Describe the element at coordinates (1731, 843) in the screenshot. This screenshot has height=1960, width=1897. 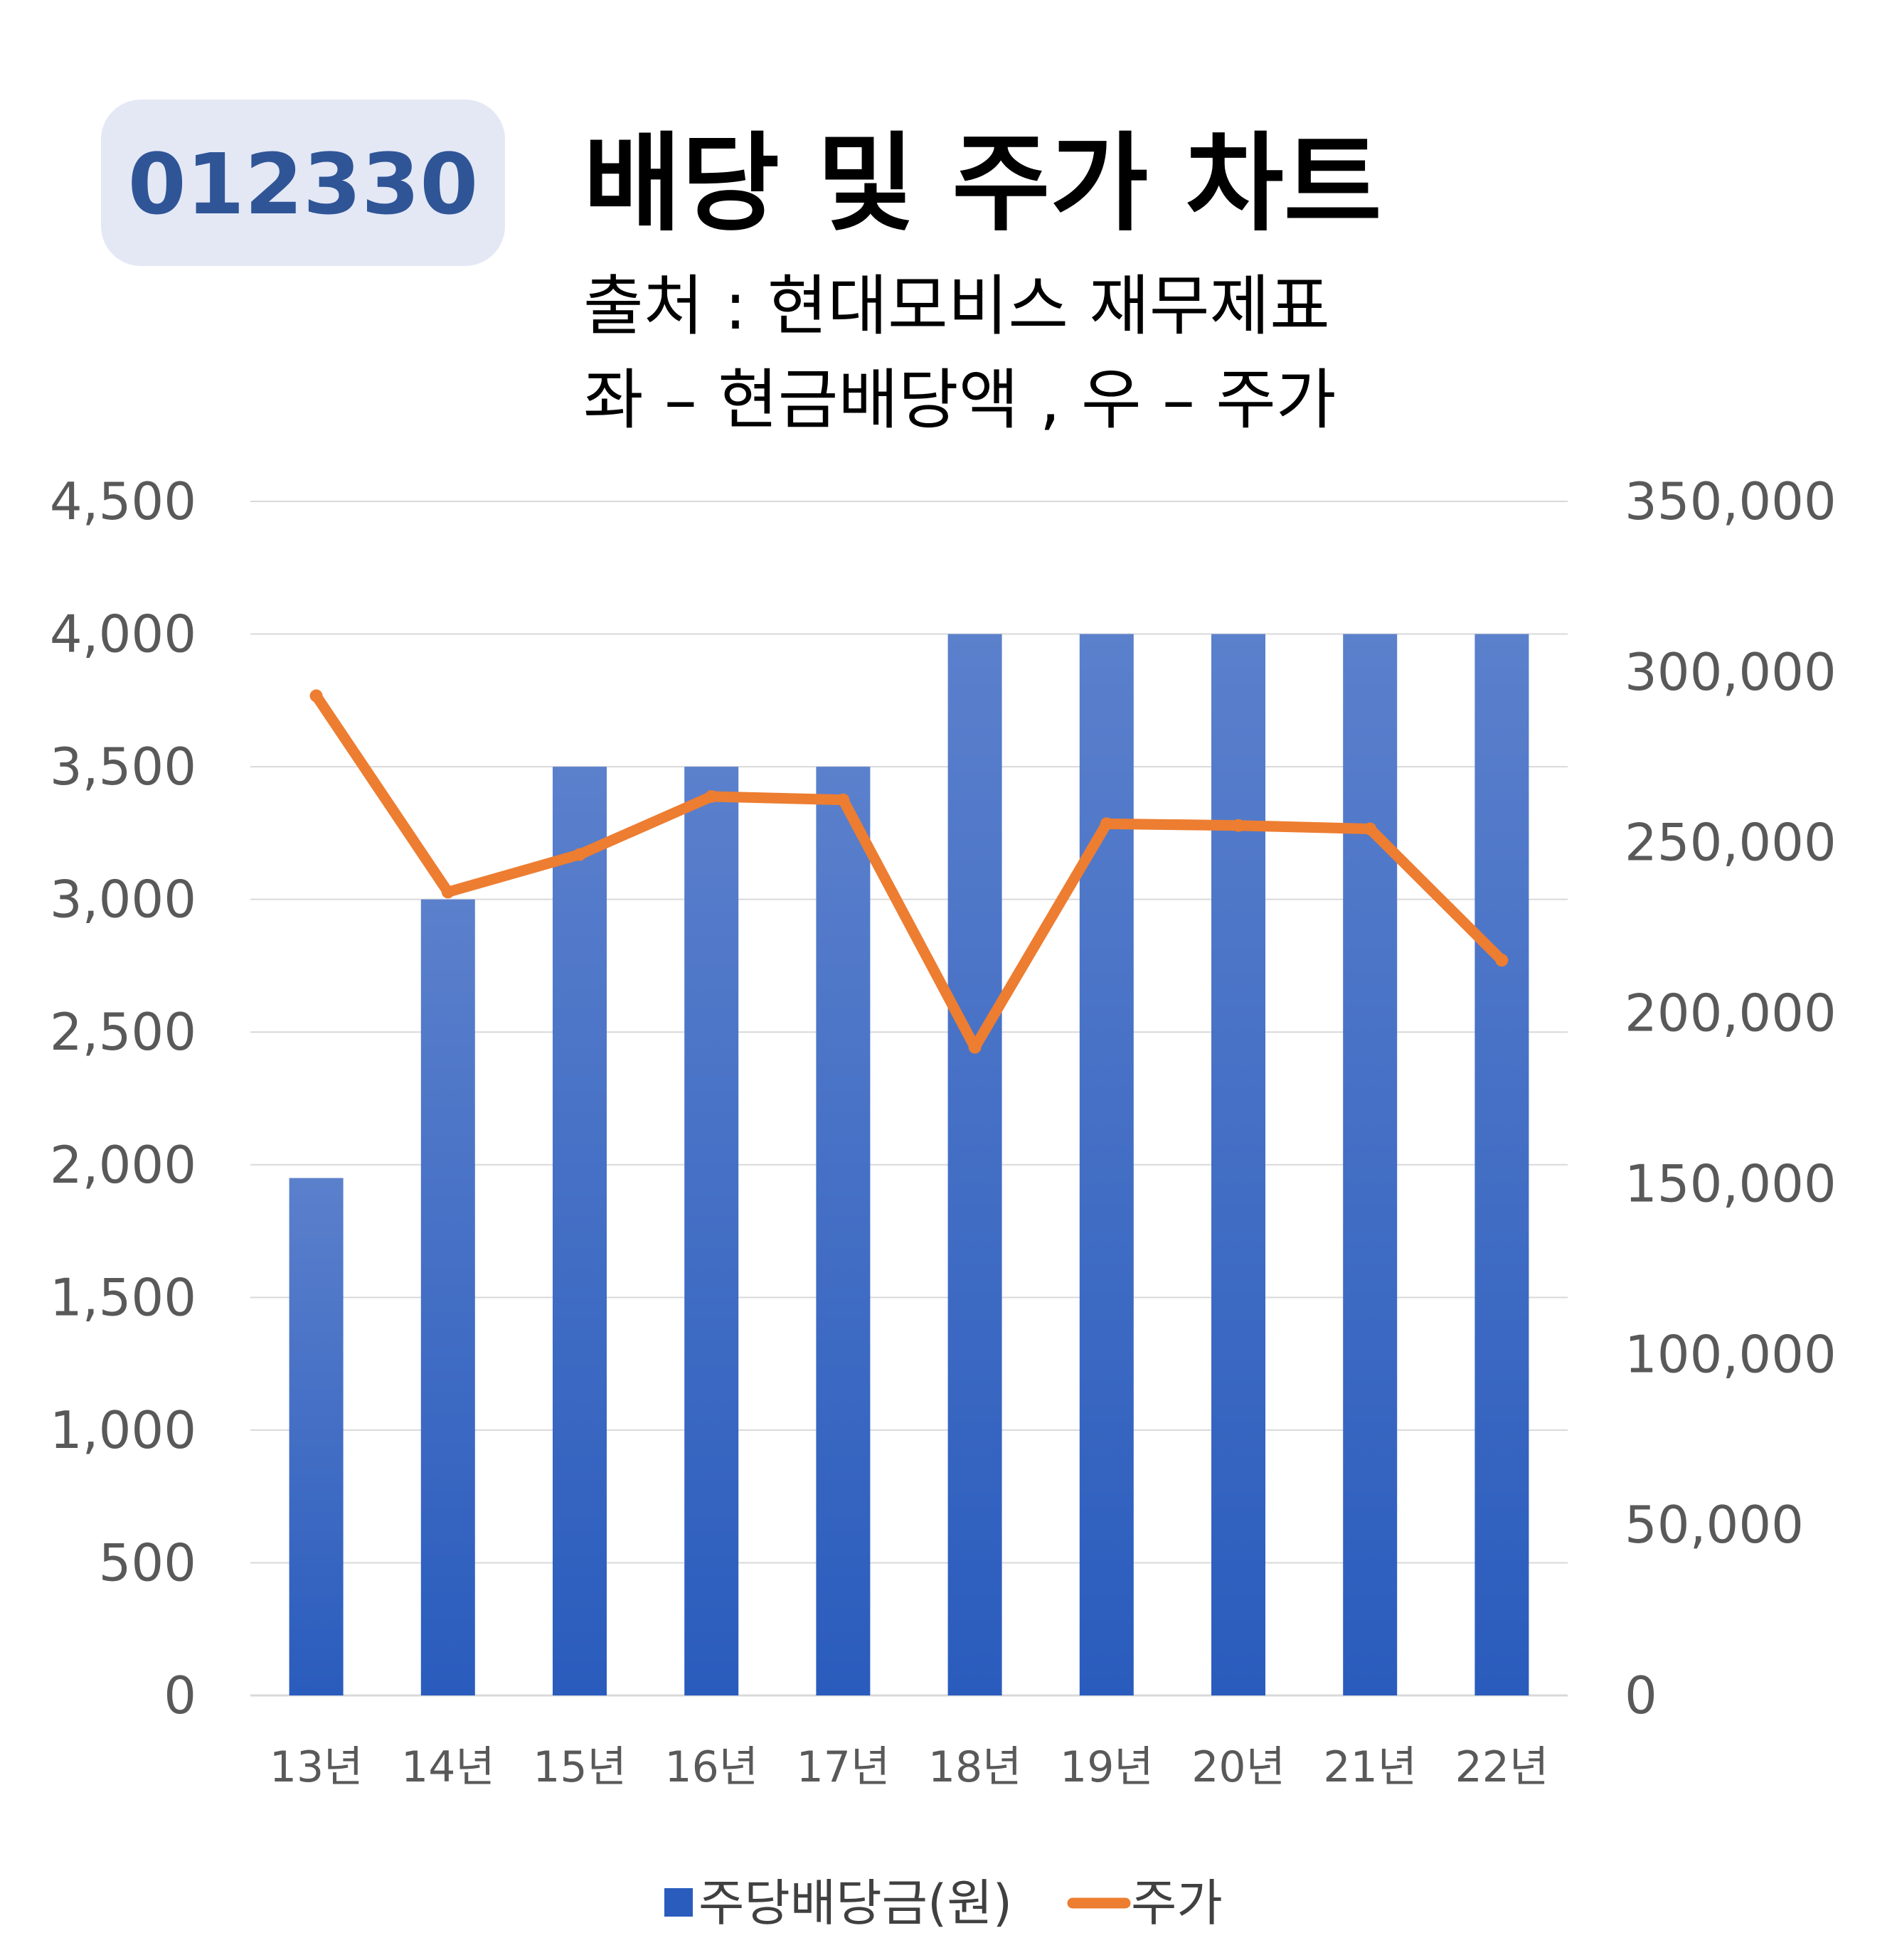
I see `right-axis-tick-label: 250,000` at that location.